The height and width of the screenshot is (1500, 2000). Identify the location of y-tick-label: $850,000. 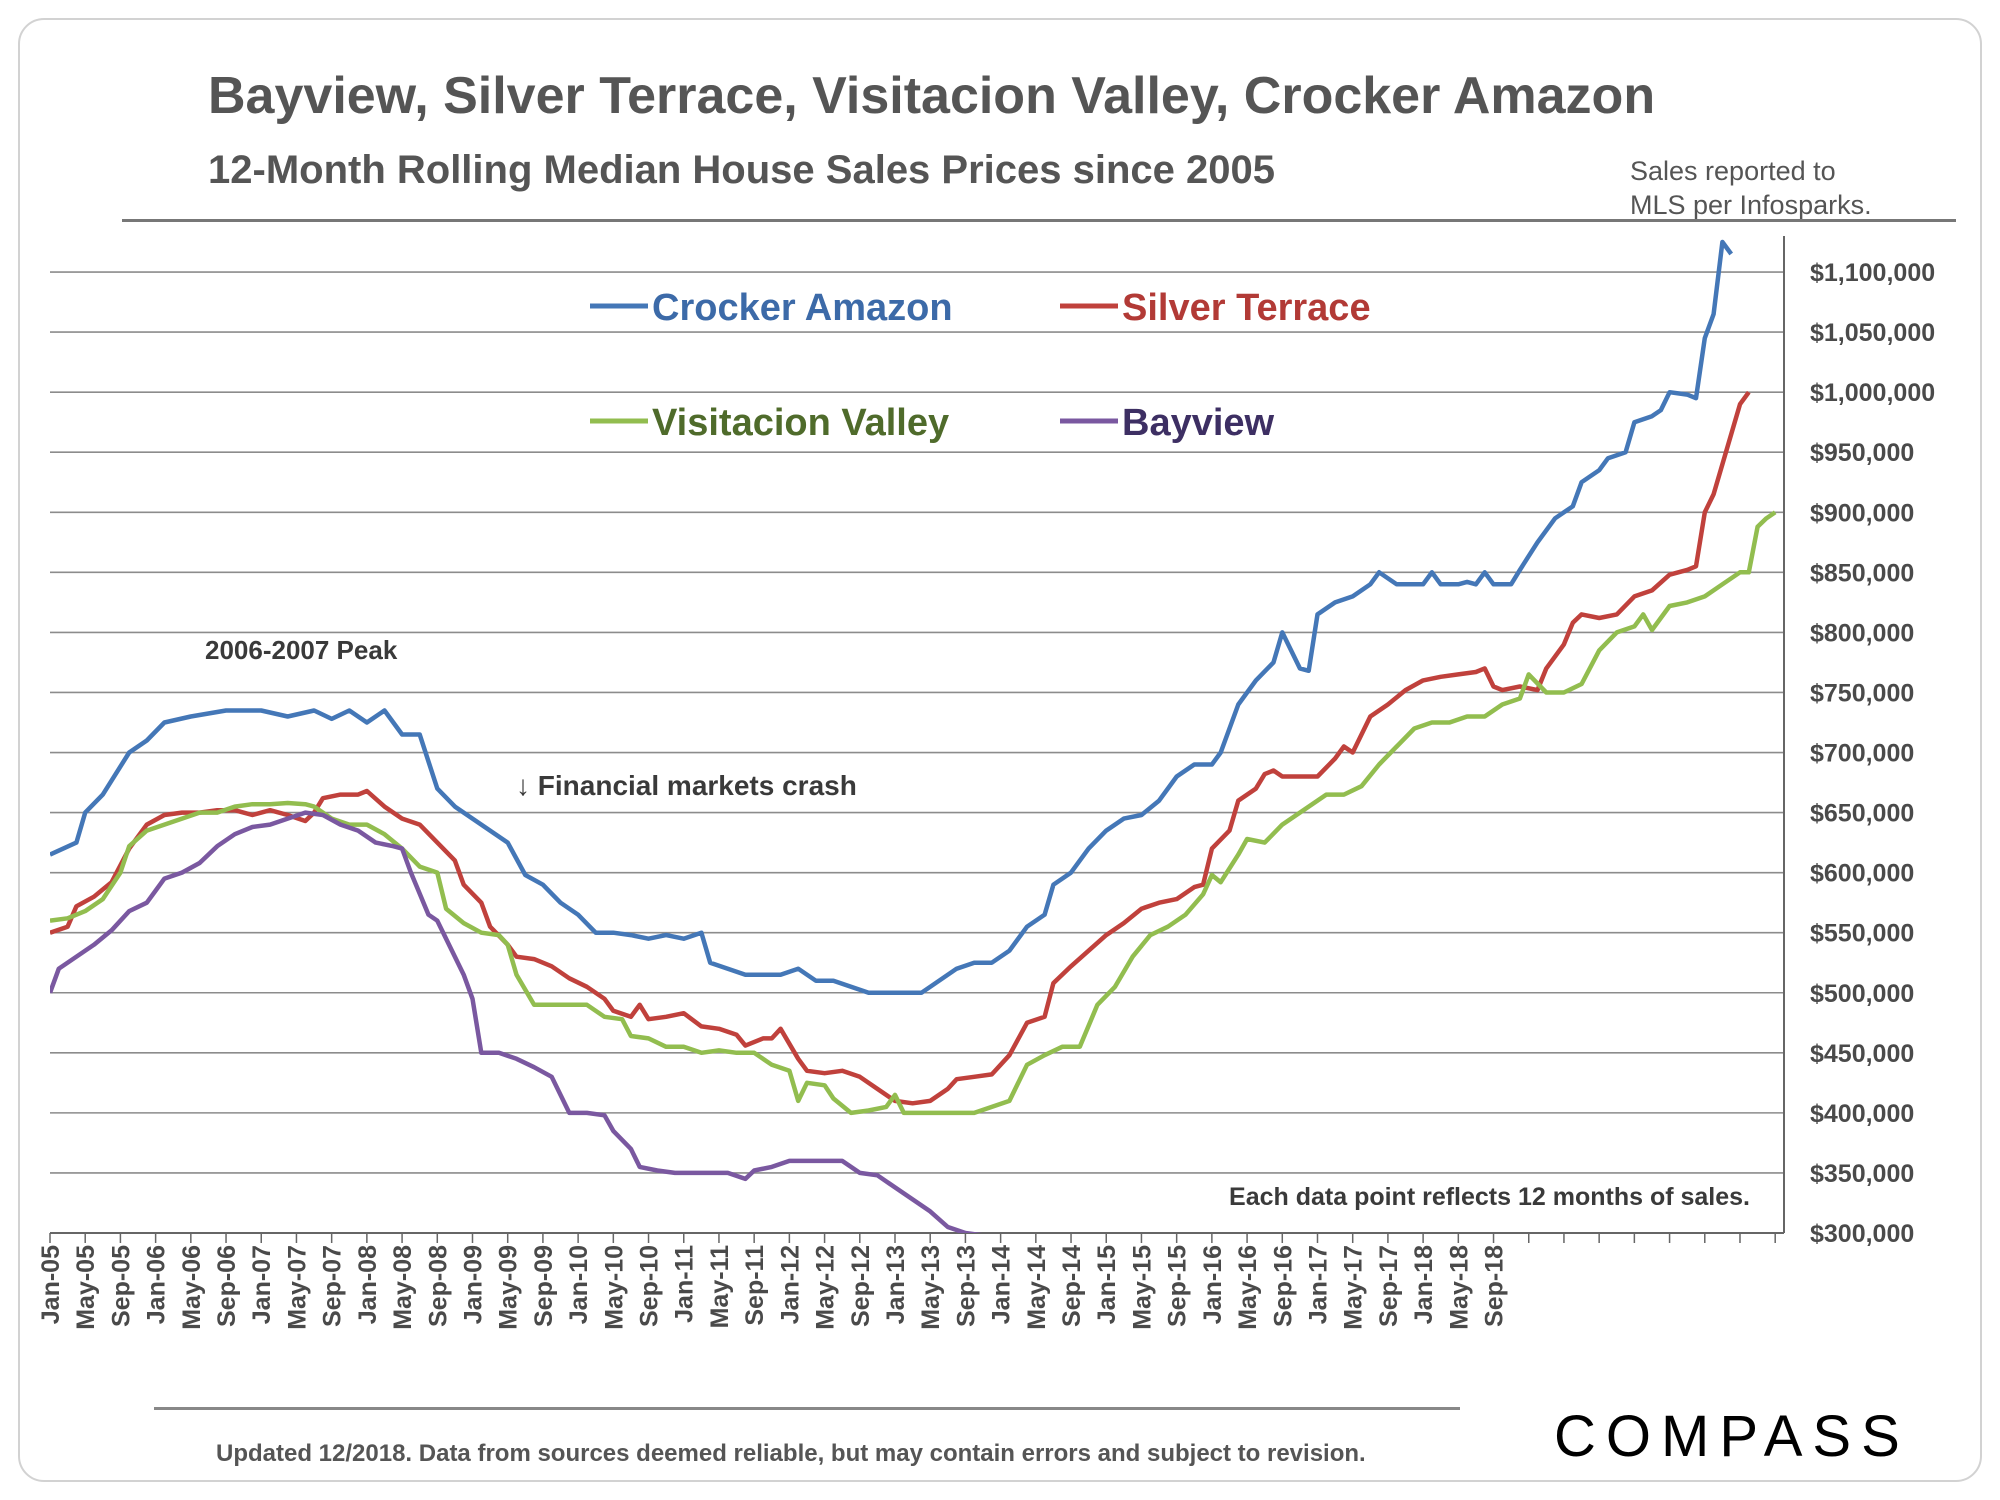
(1862, 573).